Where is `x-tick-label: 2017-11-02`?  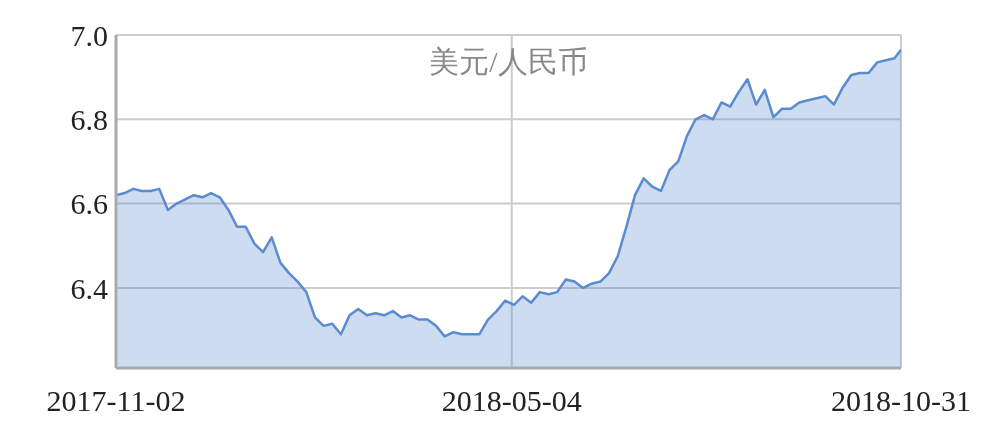 x-tick-label: 2017-11-02 is located at coordinates (116, 401).